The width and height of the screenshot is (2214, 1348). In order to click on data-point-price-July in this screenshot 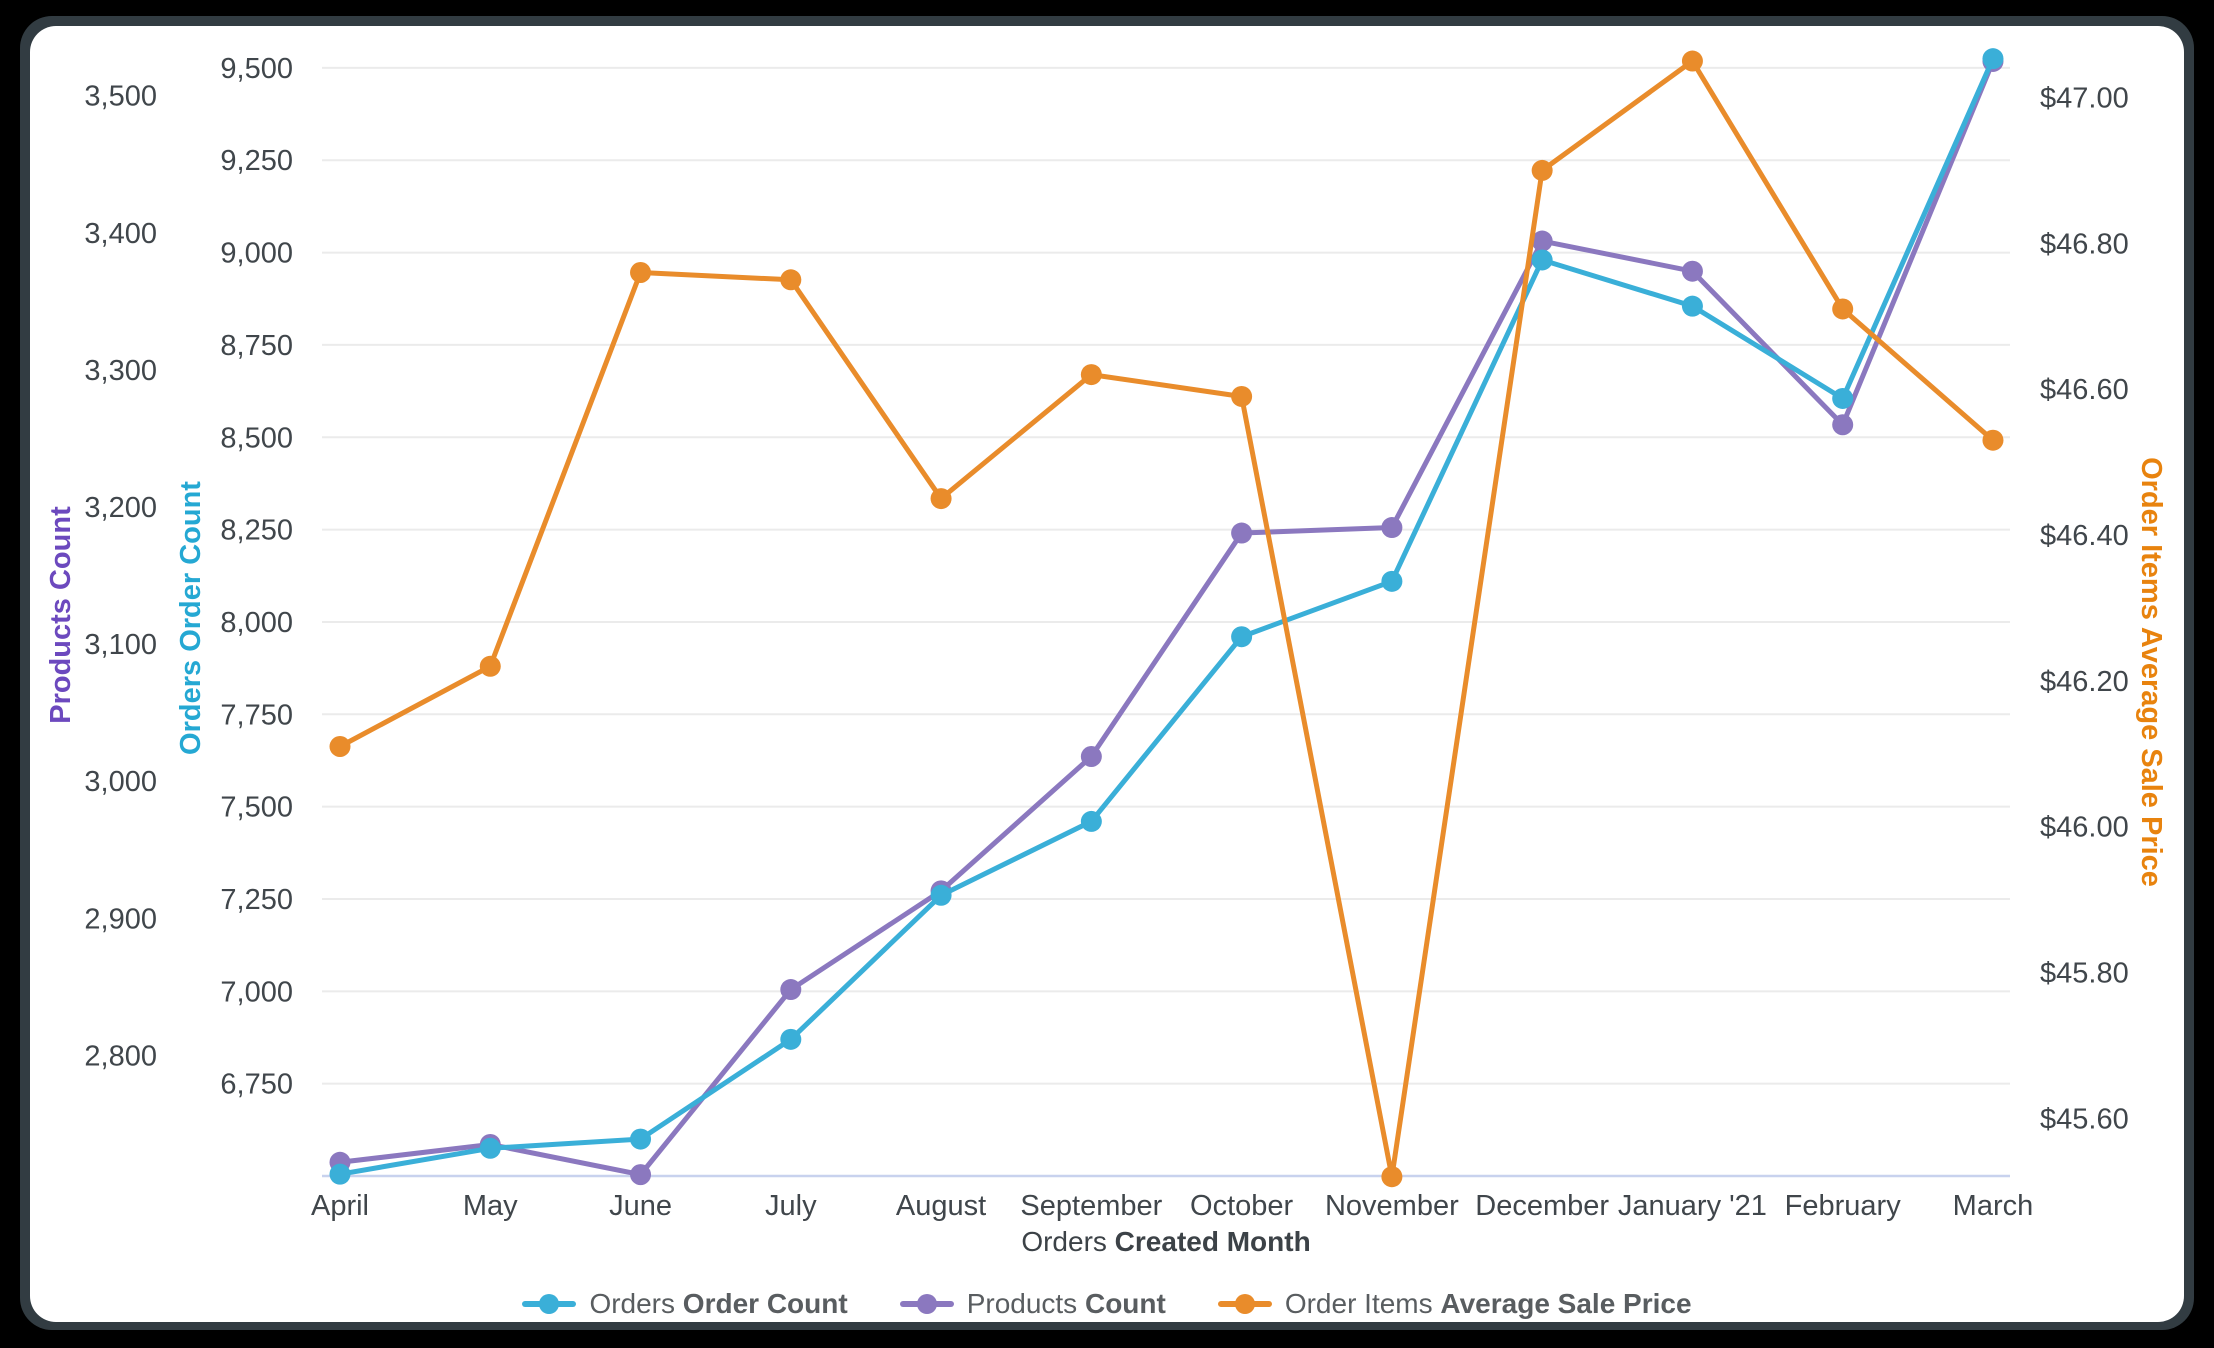, I will do `click(791, 280)`.